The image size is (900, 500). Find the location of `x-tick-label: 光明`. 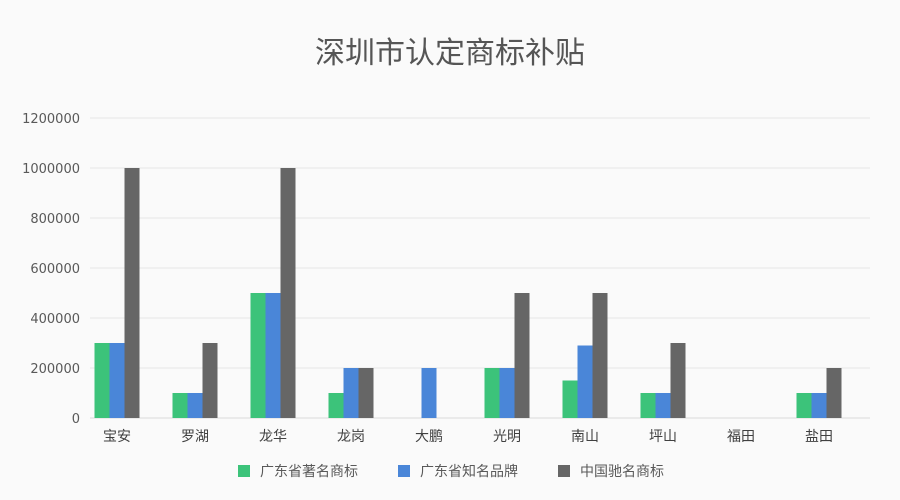

x-tick-label: 光明 is located at coordinates (507, 437).